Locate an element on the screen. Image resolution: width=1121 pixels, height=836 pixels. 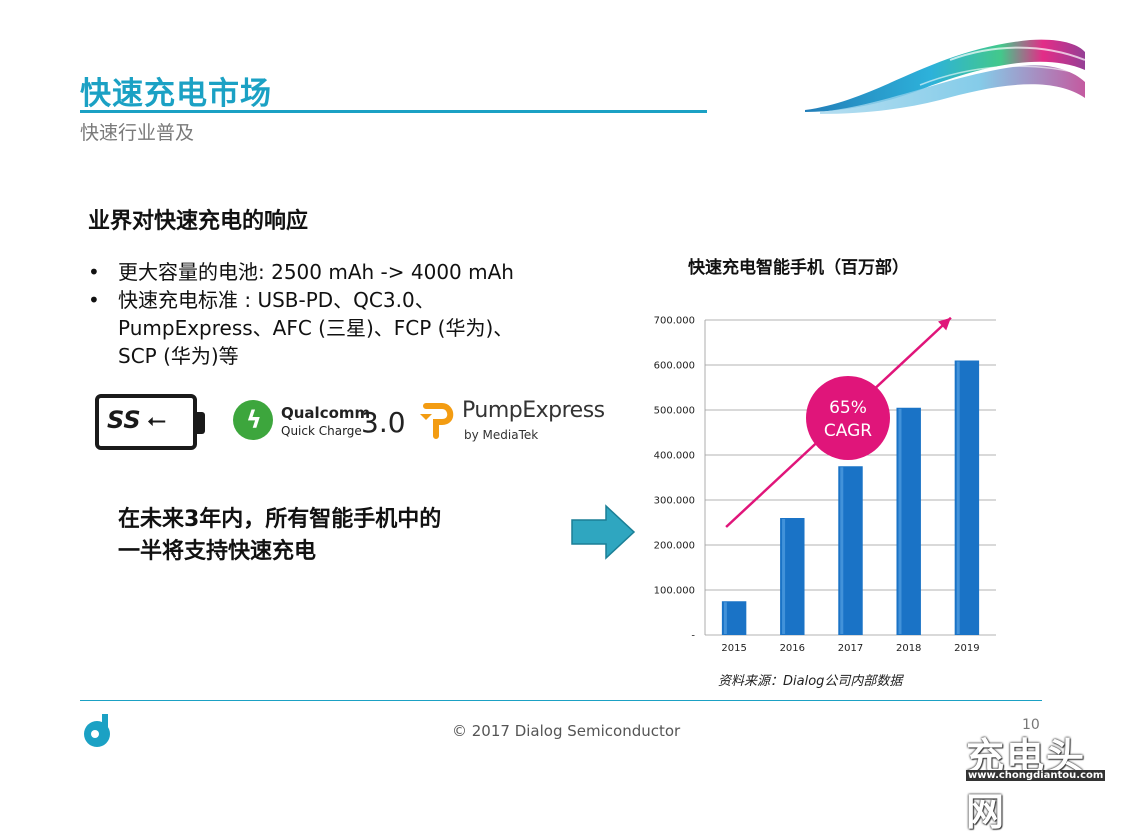
x-tick-label: 2018 is located at coordinates (908, 648).